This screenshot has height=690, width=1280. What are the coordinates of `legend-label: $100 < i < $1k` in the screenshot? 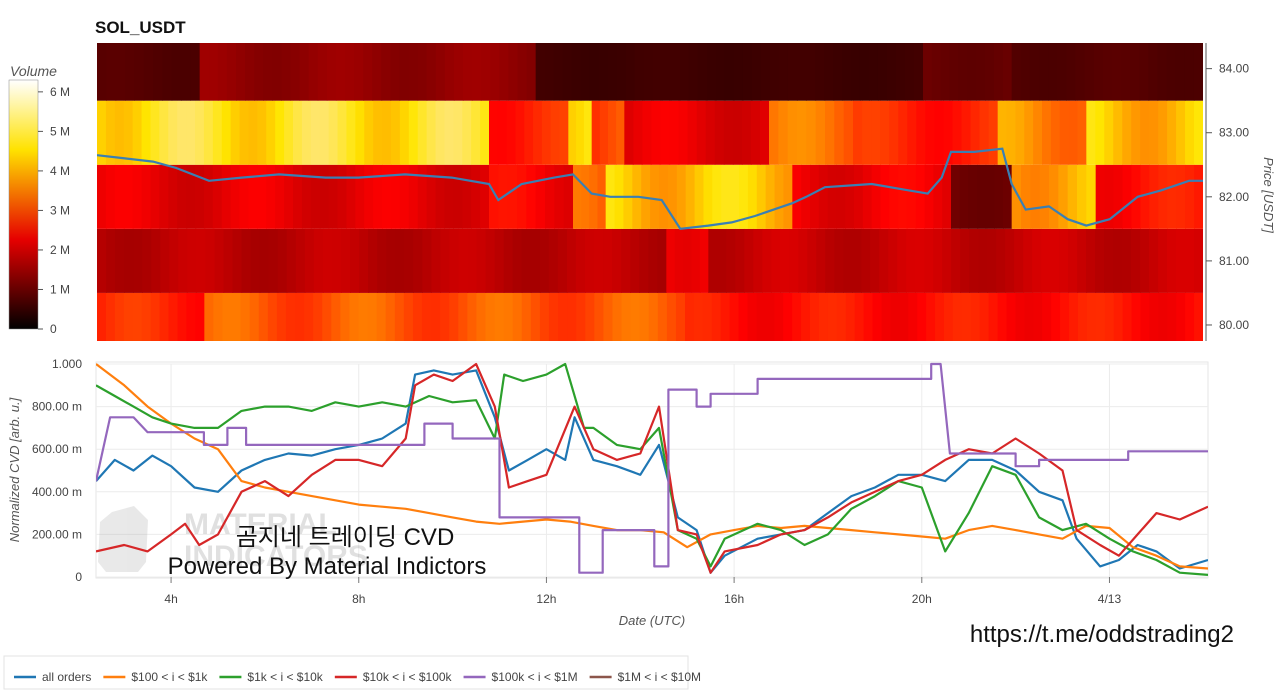 It's located at (169, 677).